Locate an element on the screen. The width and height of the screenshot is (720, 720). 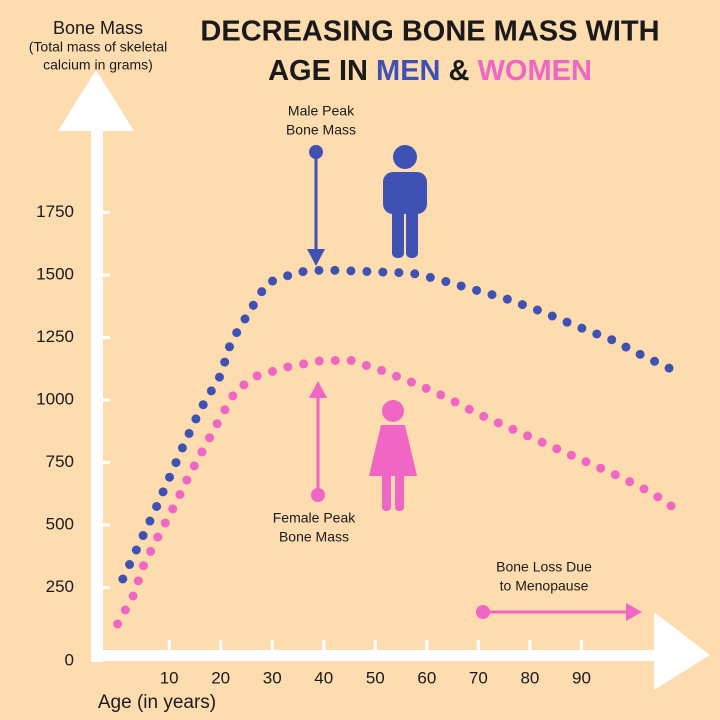
y-axis-note: (Total mass of skeletal is located at coordinates (98, 47).